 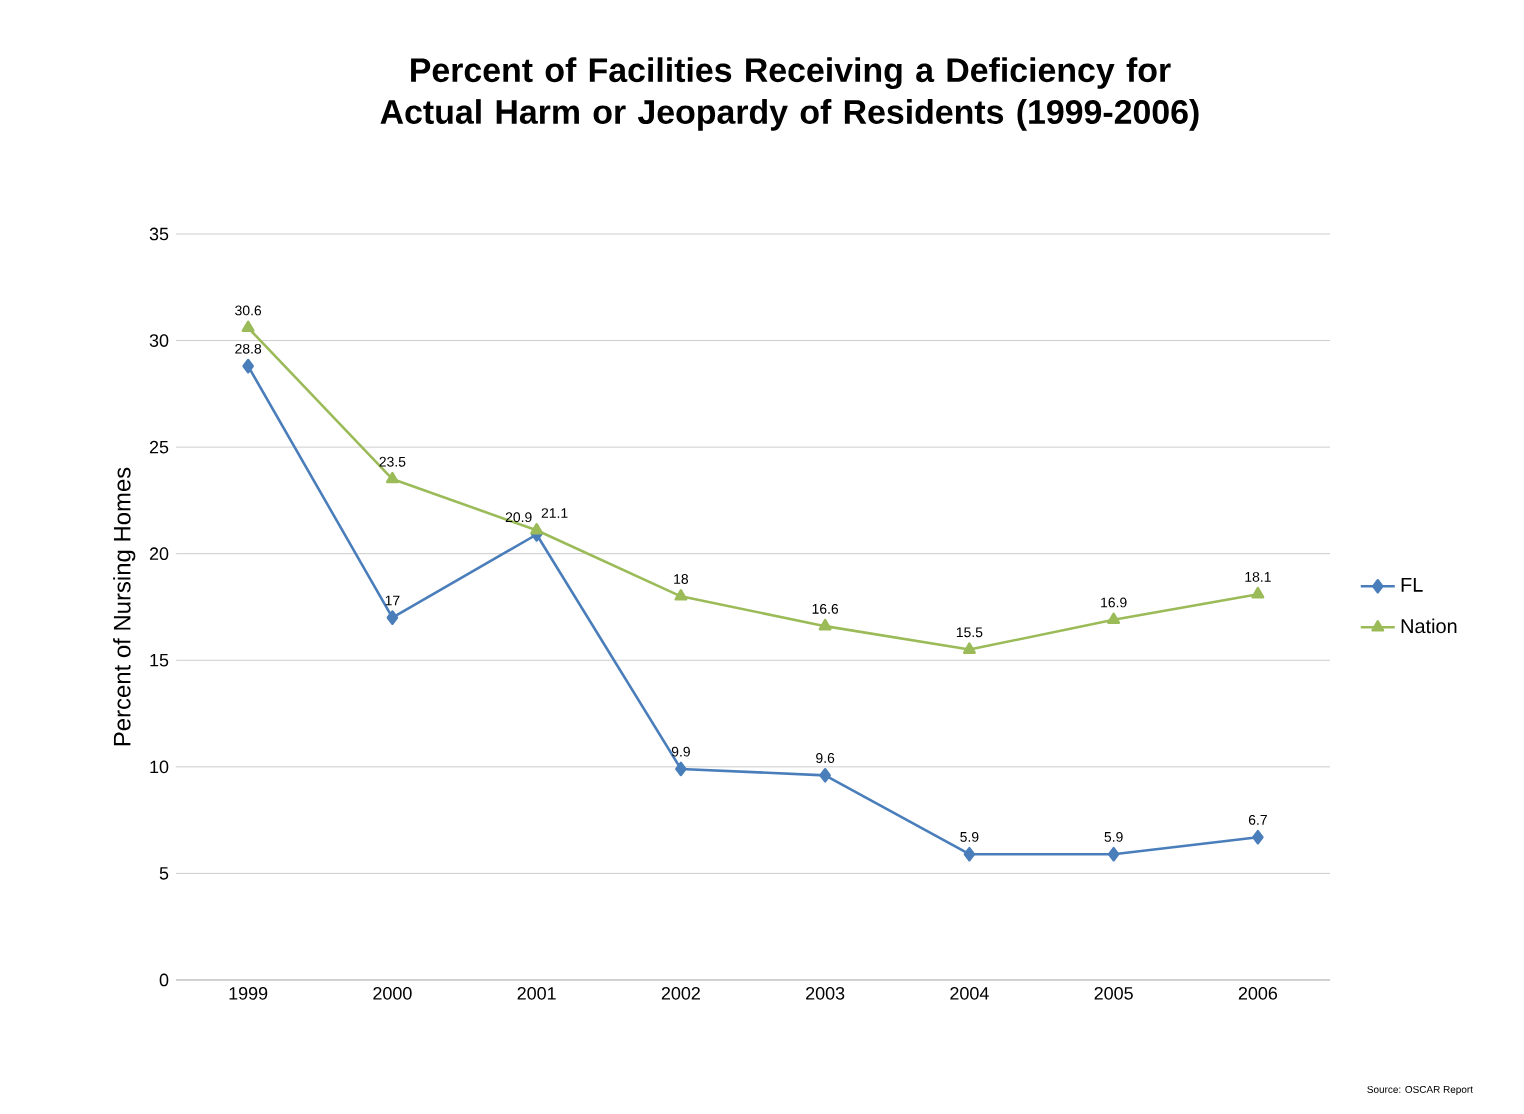 What do you see at coordinates (159, 554) in the screenshot?
I see `y-tick-label: 20` at bounding box center [159, 554].